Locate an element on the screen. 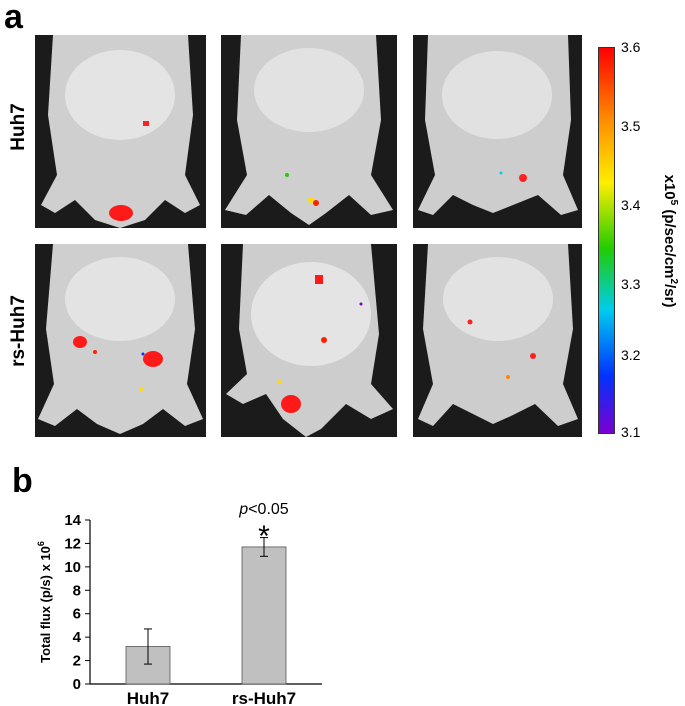  colorbar-title-mid: (p/sec/cm is located at coordinates (669, 242).